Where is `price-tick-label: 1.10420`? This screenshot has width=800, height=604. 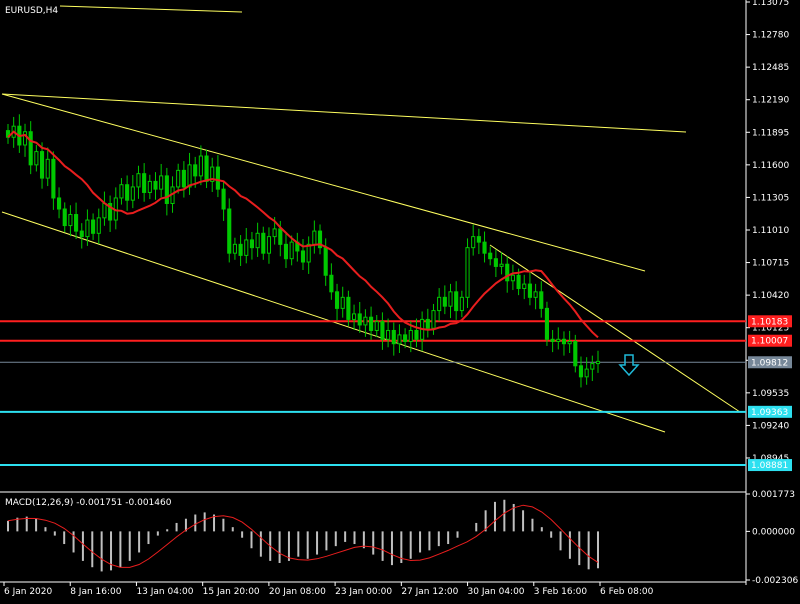 price-tick-label: 1.10420 is located at coordinates (770, 296).